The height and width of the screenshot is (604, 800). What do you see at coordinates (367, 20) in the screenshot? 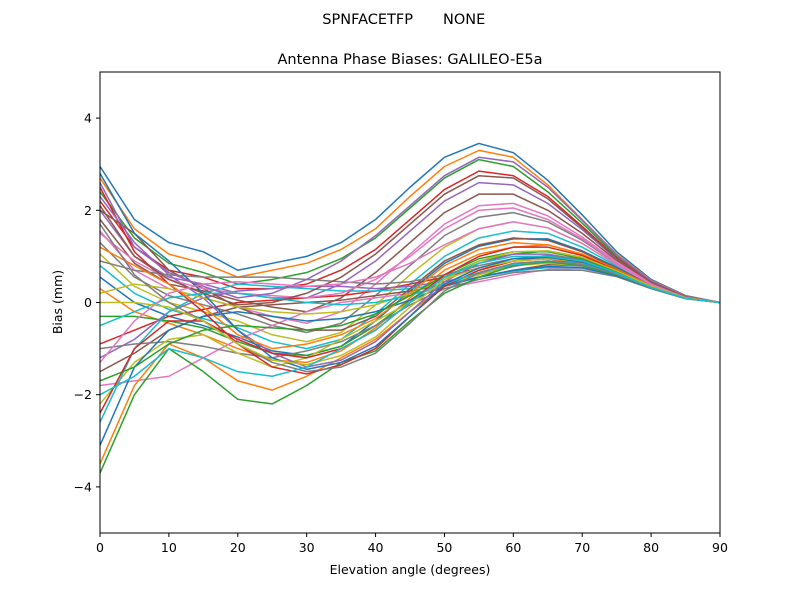
I see `suptitle-left: SPNFACETFP` at bounding box center [367, 20].